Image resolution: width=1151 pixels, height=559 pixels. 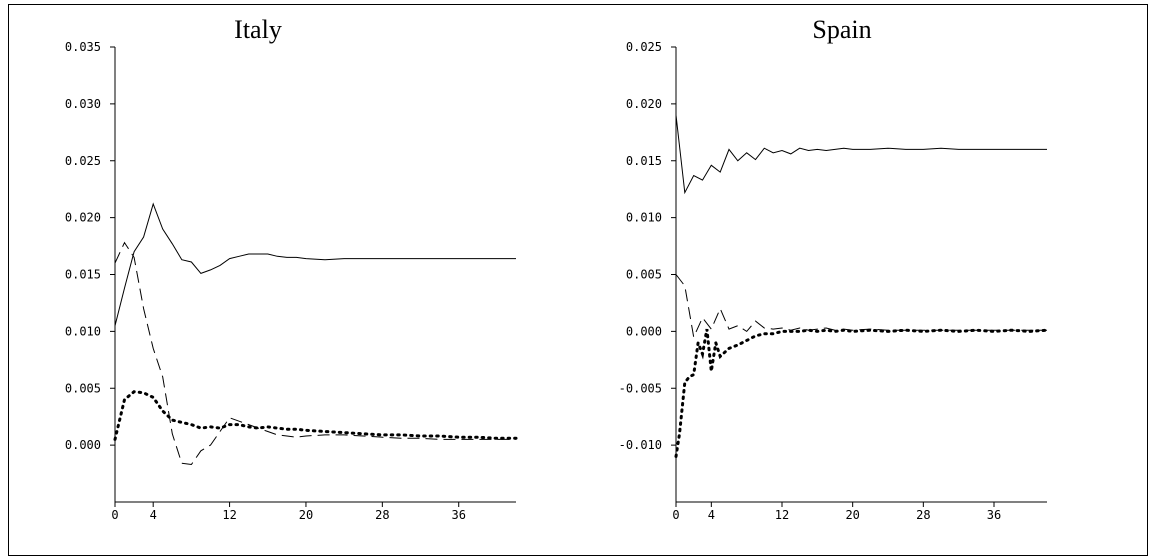 What do you see at coordinates (640, 445) in the screenshot?
I see `y-tick-label: -0.010` at bounding box center [640, 445].